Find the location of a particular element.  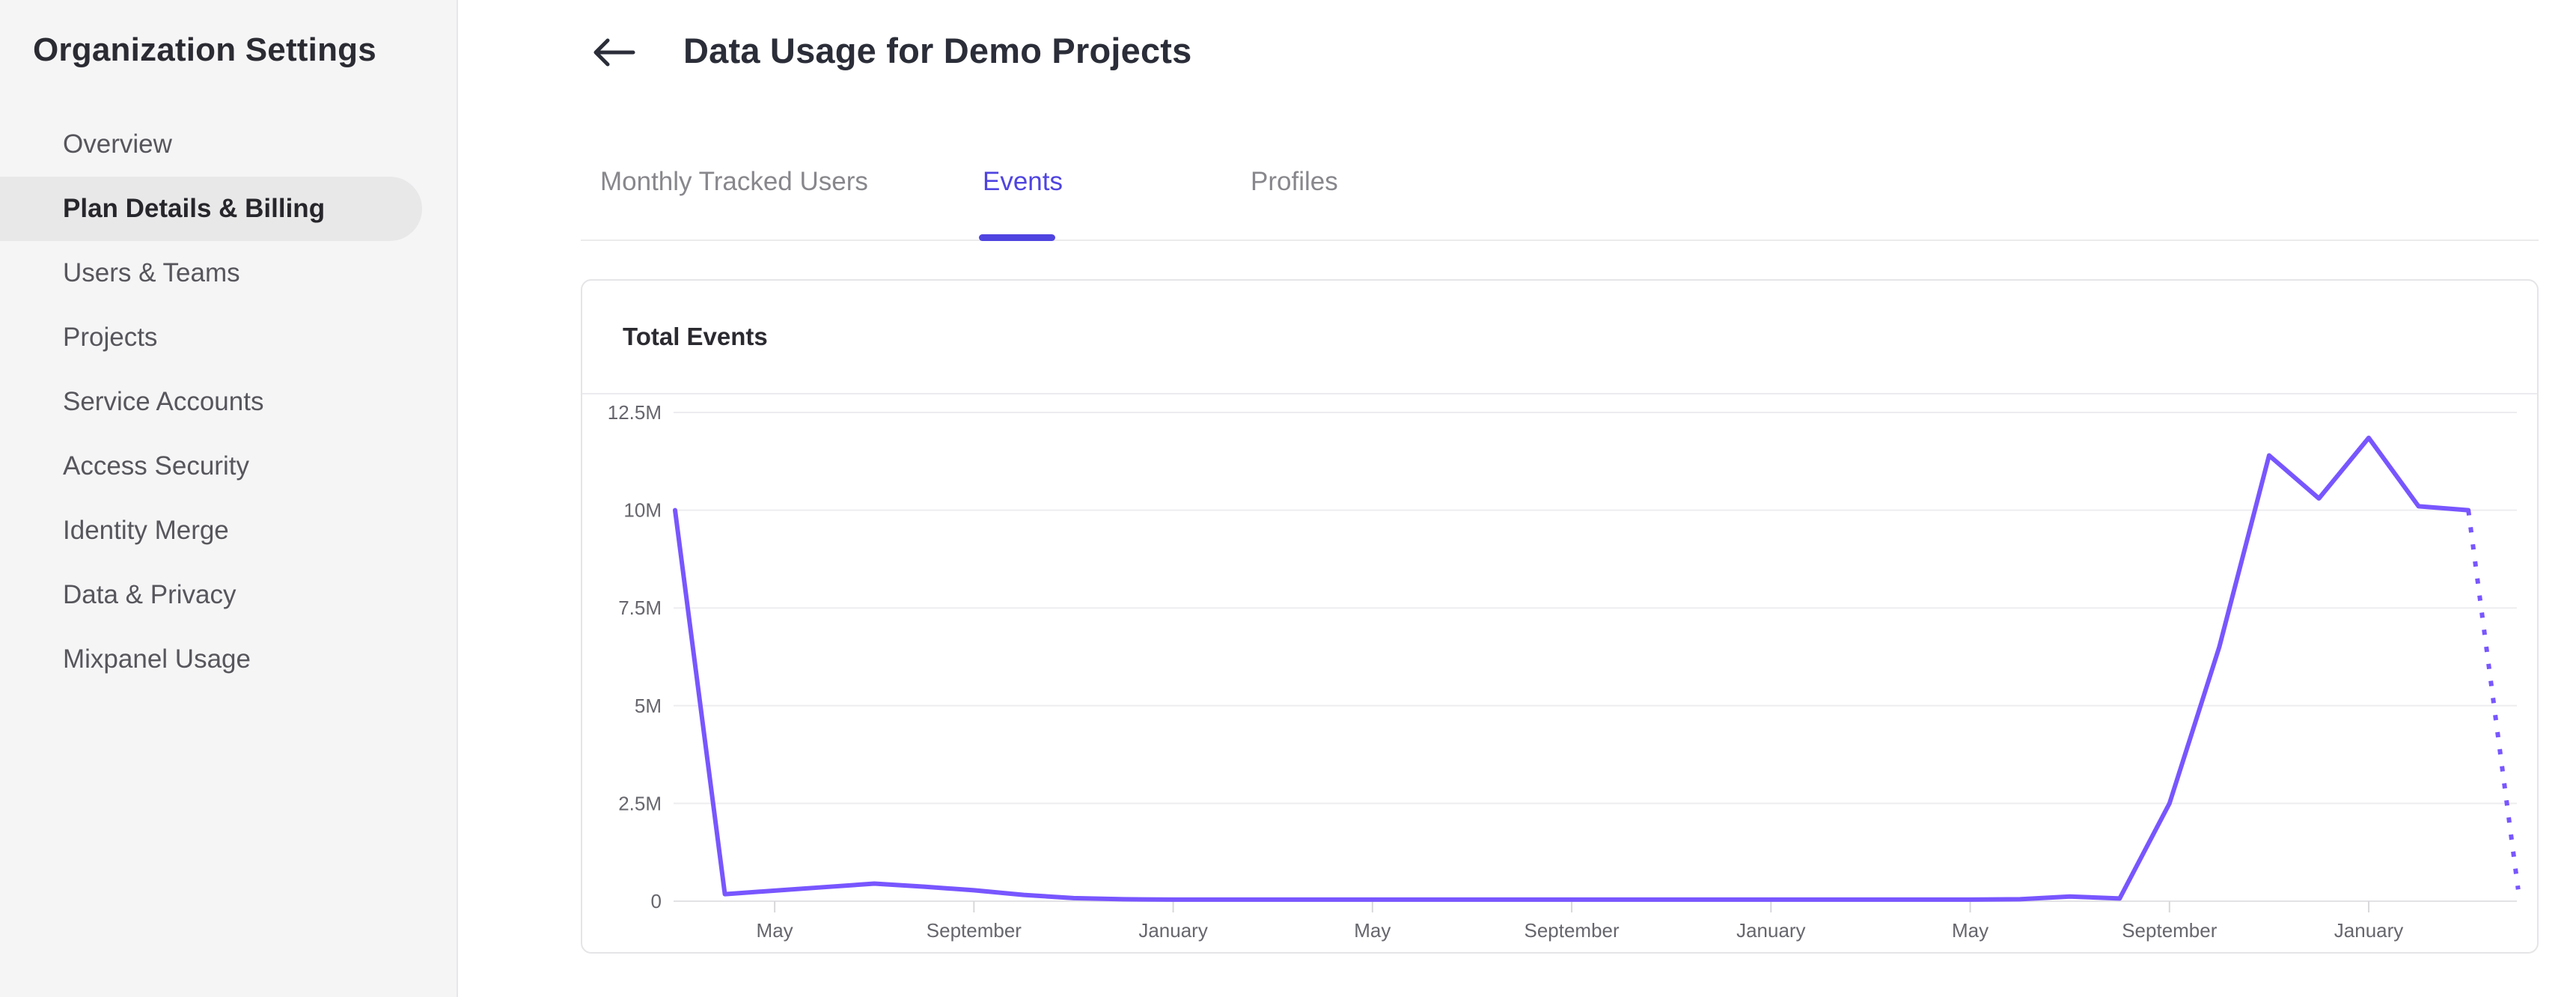

sidebar-item-access-security: Access Security is located at coordinates (156, 466).